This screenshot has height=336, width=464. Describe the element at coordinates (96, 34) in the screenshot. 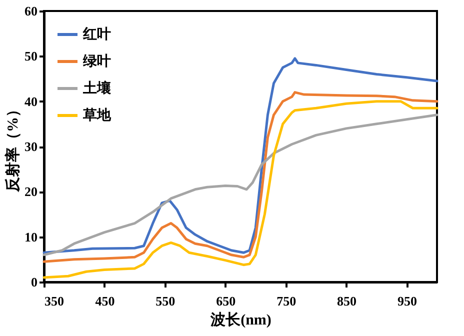

I see `legend-label: 红叶` at that location.